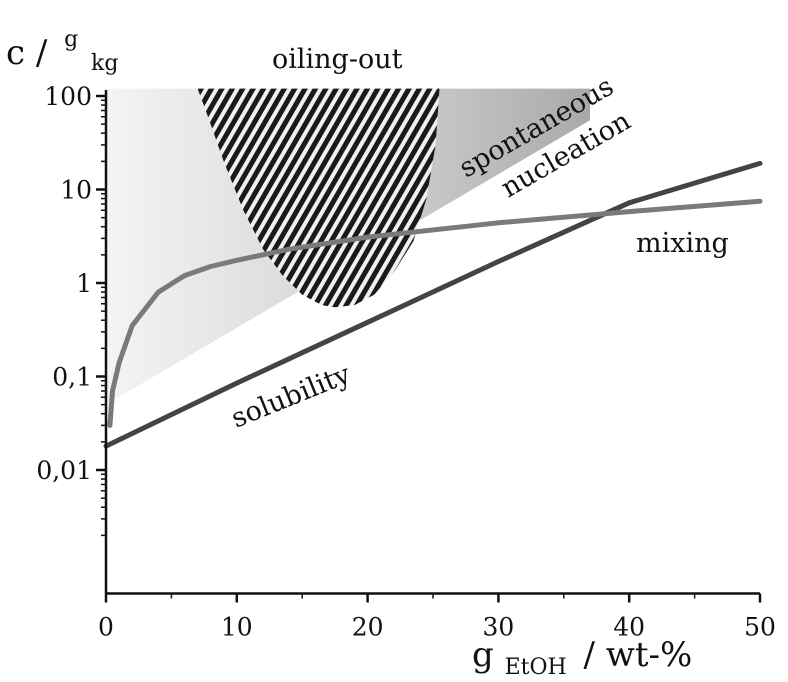 The width and height of the screenshot is (788, 682). What do you see at coordinates (62, 45) in the screenshot?
I see `y-axis-title: c / g kg` at bounding box center [62, 45].